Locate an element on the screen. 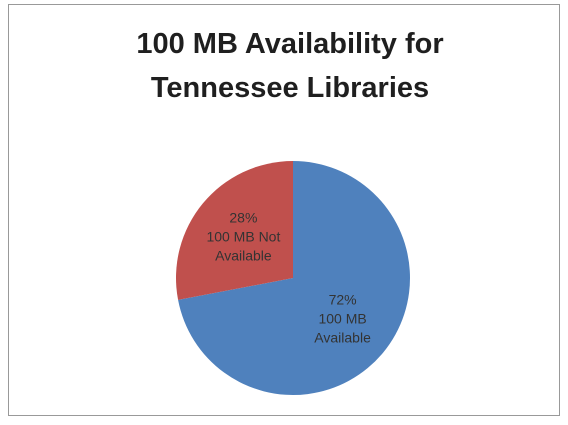 This screenshot has width=568, height=425. slice-value-label: 28% is located at coordinates (243, 217).